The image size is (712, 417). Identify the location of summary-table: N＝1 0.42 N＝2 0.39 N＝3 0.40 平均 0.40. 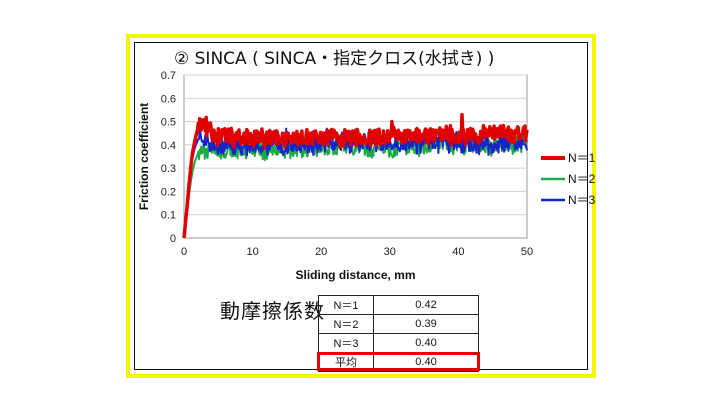
(398, 333).